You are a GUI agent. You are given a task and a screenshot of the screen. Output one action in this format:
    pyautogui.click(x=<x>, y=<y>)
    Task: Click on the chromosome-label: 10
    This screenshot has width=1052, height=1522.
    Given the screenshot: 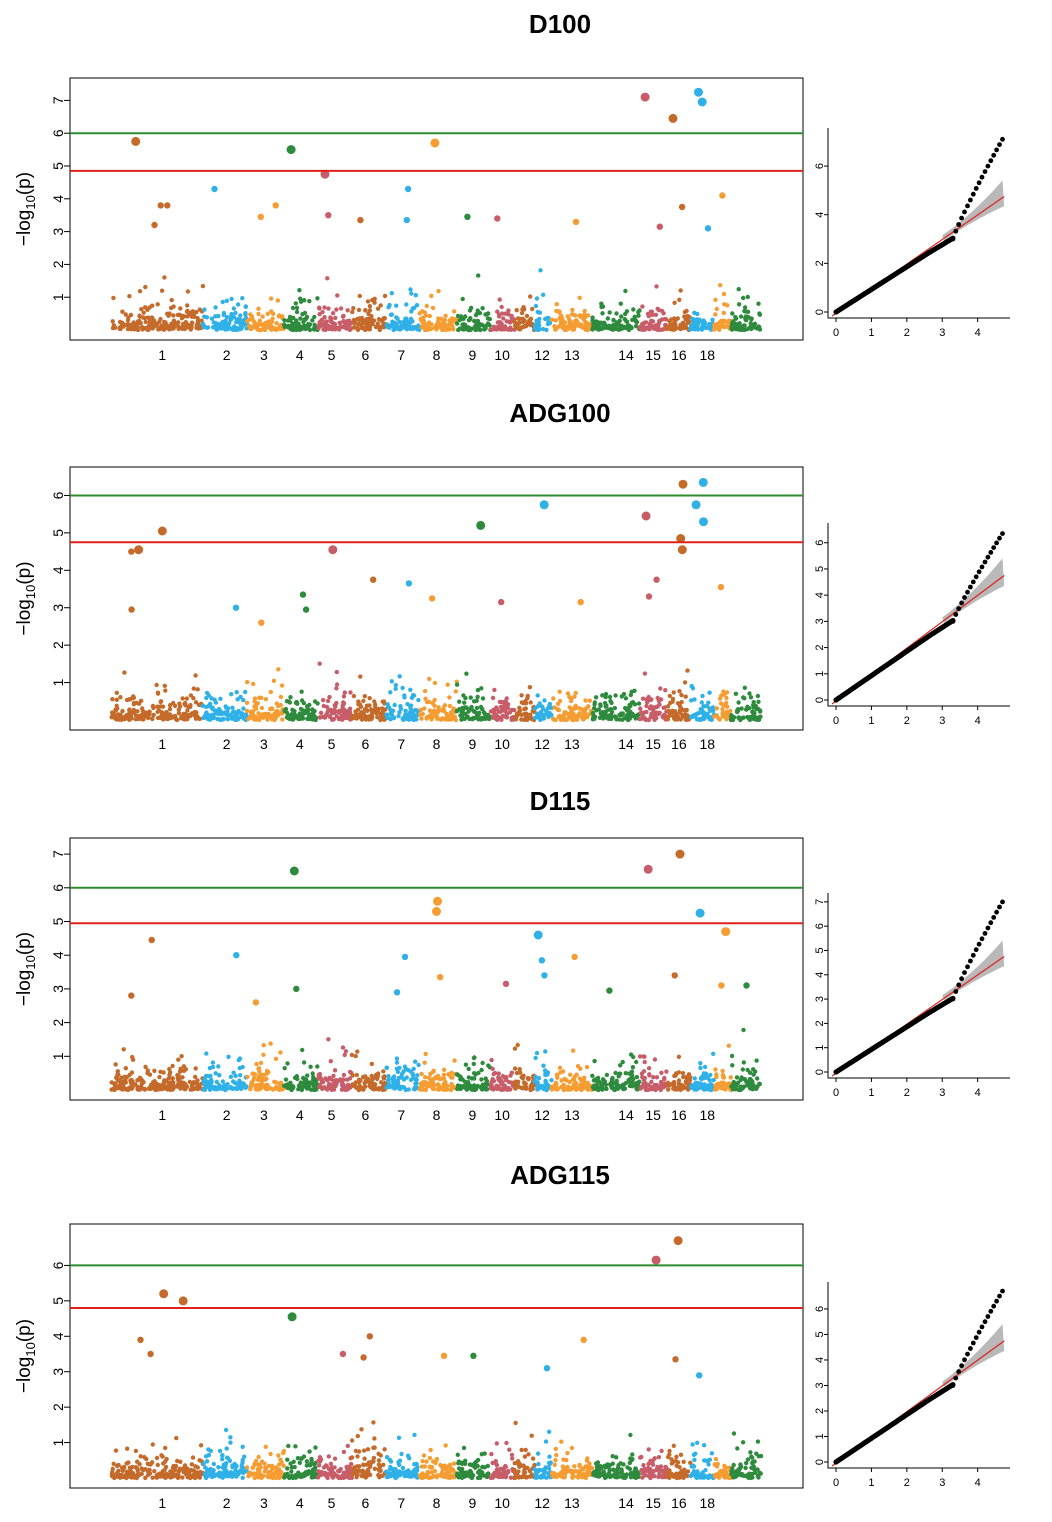 What is the action you would take?
    pyautogui.click(x=502, y=744)
    